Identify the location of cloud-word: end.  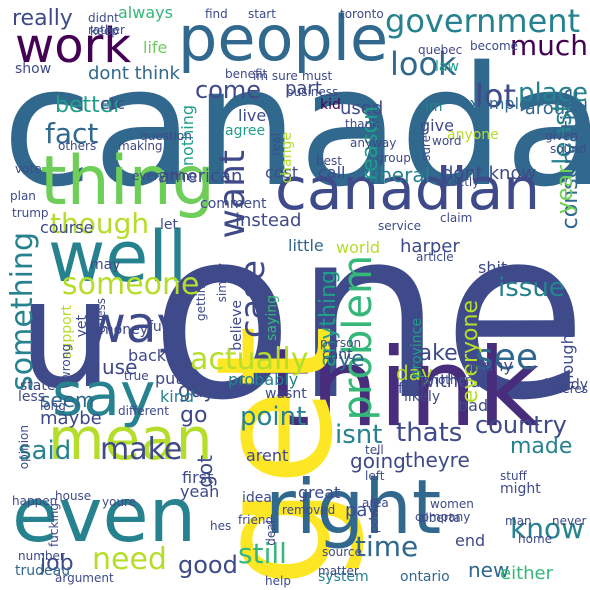
(470, 540).